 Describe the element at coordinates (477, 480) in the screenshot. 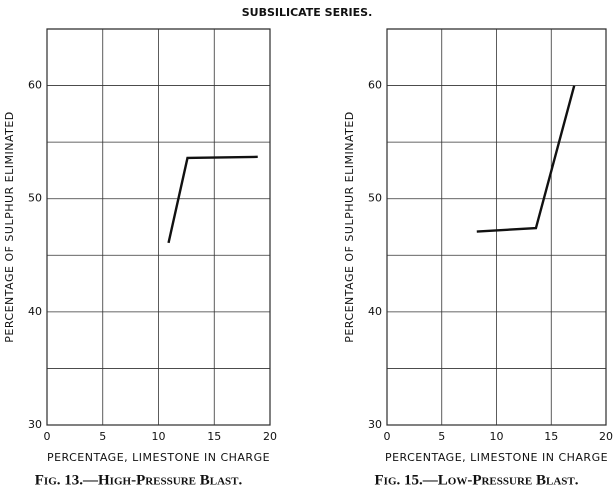

I see `caption: Fig. 15.—Low-Pressure Blast.` at that location.